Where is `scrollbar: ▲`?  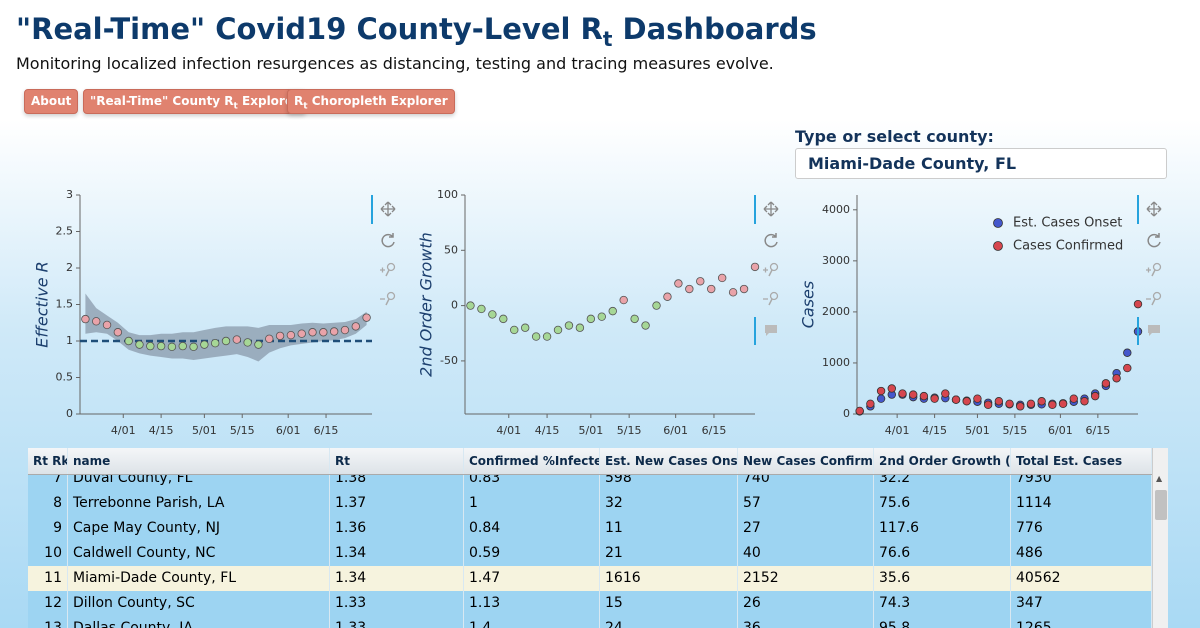
scrollbar: ▲ is located at coordinates (1160, 538).